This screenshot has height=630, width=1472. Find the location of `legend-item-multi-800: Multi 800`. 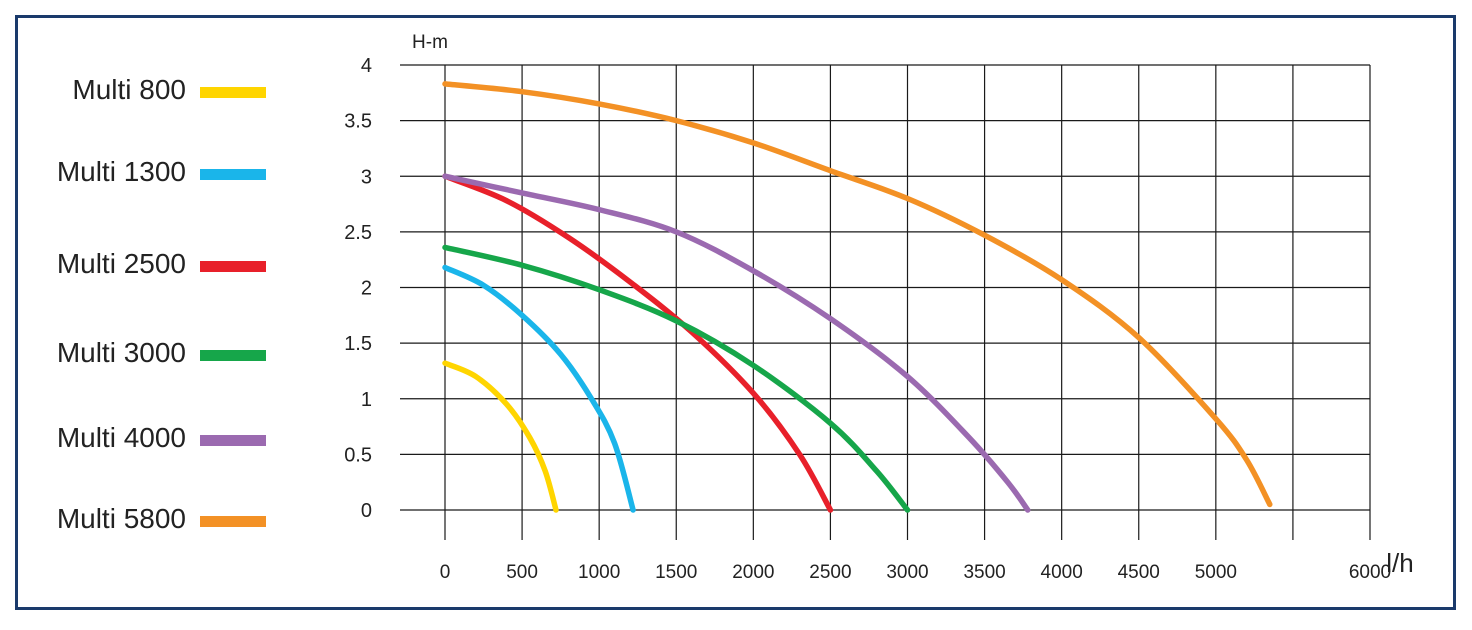

legend-item-multi-800: Multi 800 is located at coordinates (153, 90).